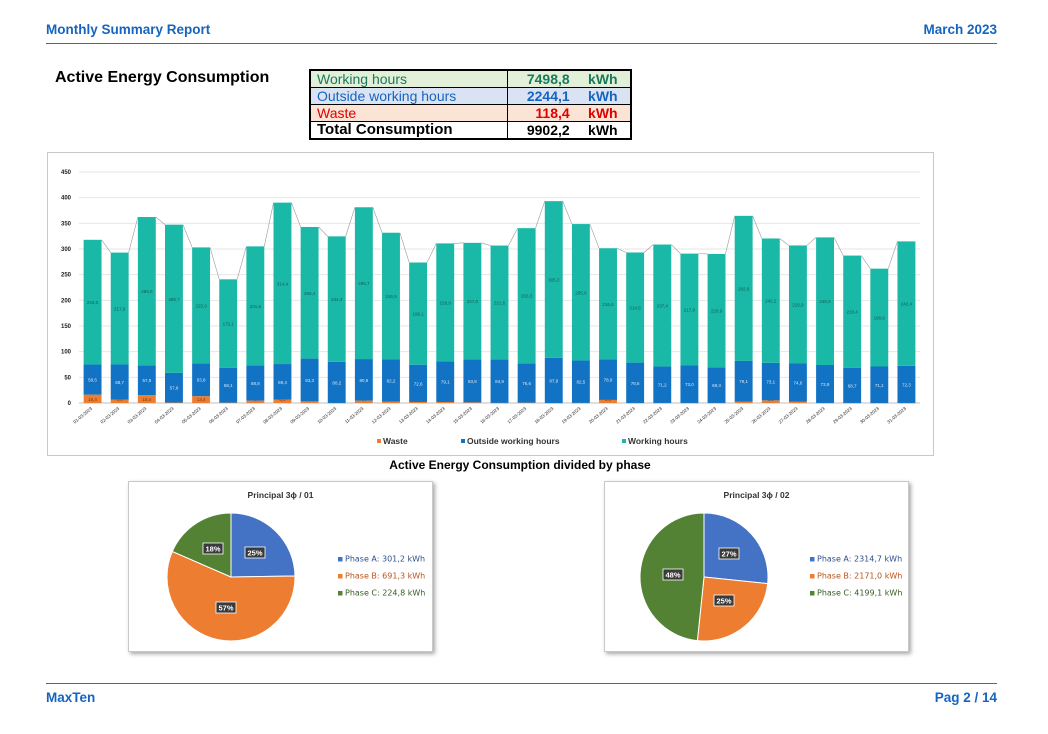 The image size is (1048, 734). I want to click on x-tick-label: 14-03-2023, so click(435, 415).